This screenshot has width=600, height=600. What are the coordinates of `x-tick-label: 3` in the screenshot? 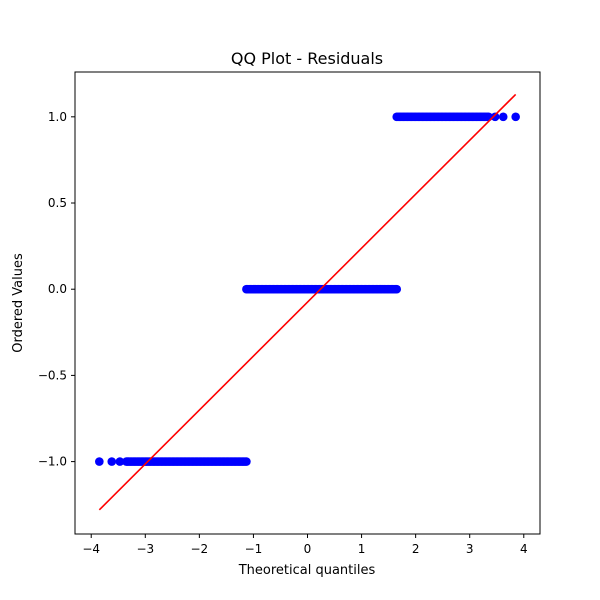 It's located at (470, 549).